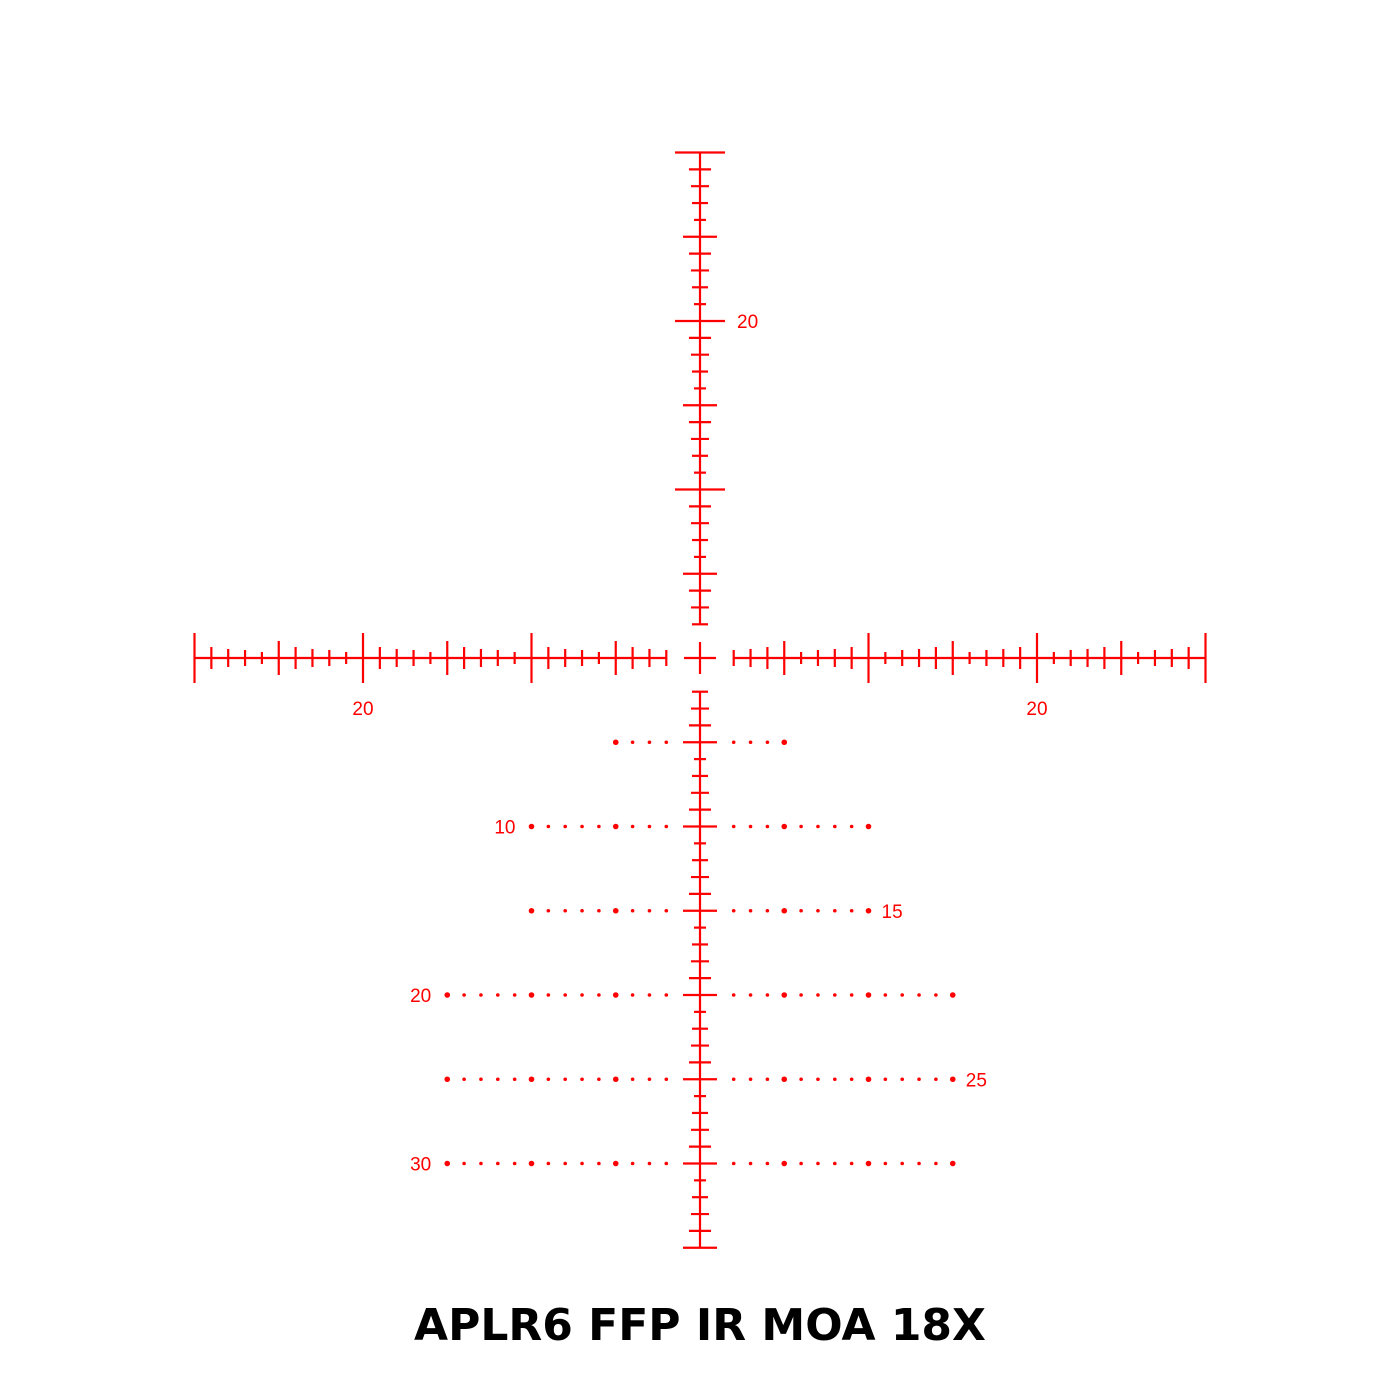 Image resolution: width=1400 pixels, height=1400 pixels. Describe the element at coordinates (976, 1080) in the screenshot. I see `holdover-label: 25` at that location.